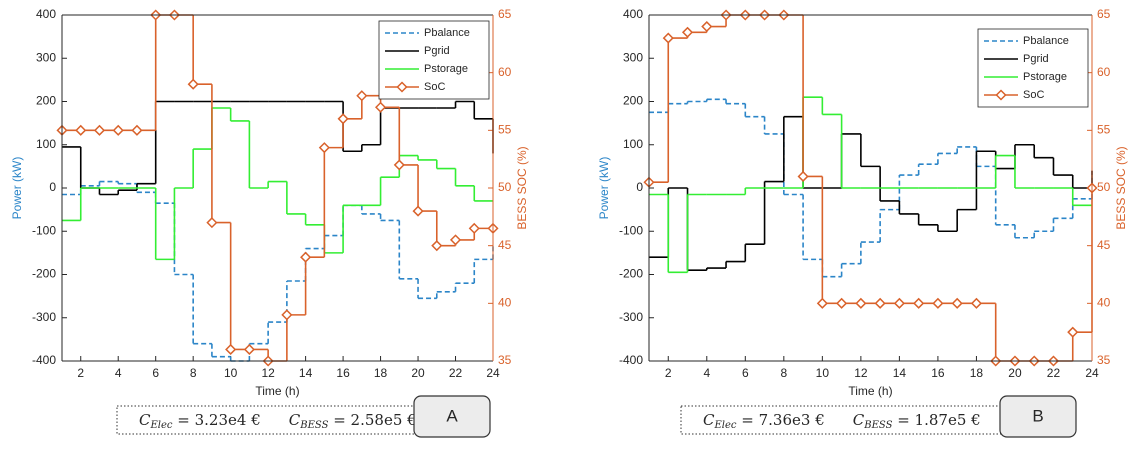  I want to click on cost-formula: CElec = 7.36e3 €, so click(764, 421).